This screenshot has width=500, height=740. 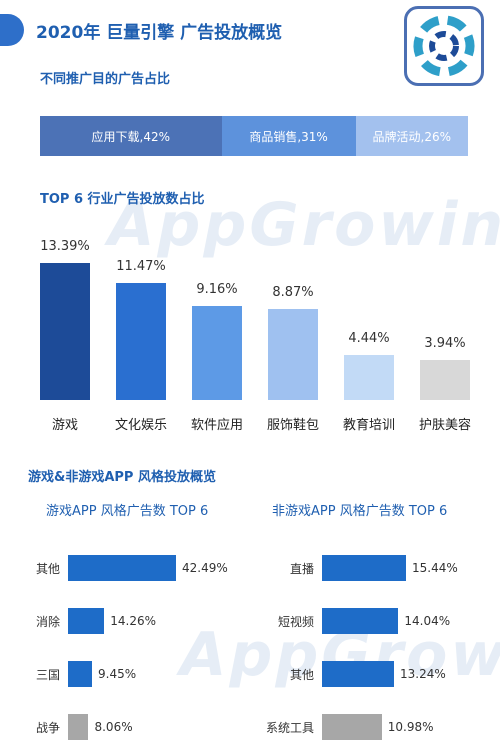 What do you see at coordinates (301, 569) in the screenshot?
I see `style-category-label: 直播` at bounding box center [301, 569].